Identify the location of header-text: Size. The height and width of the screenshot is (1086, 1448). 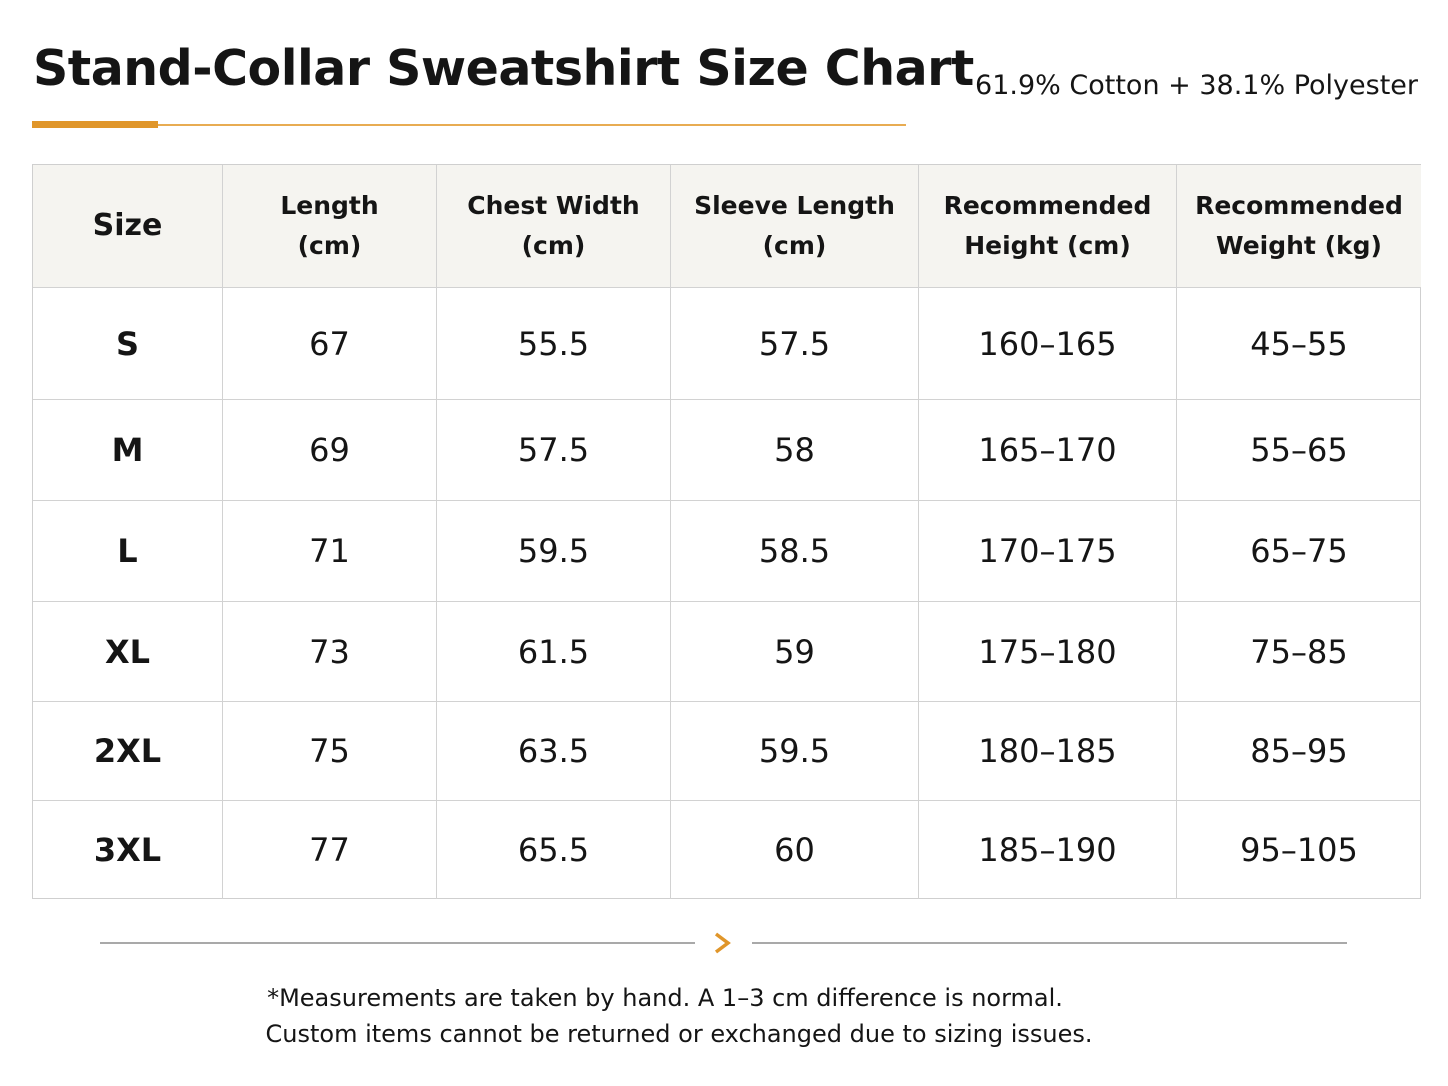
(127, 225).